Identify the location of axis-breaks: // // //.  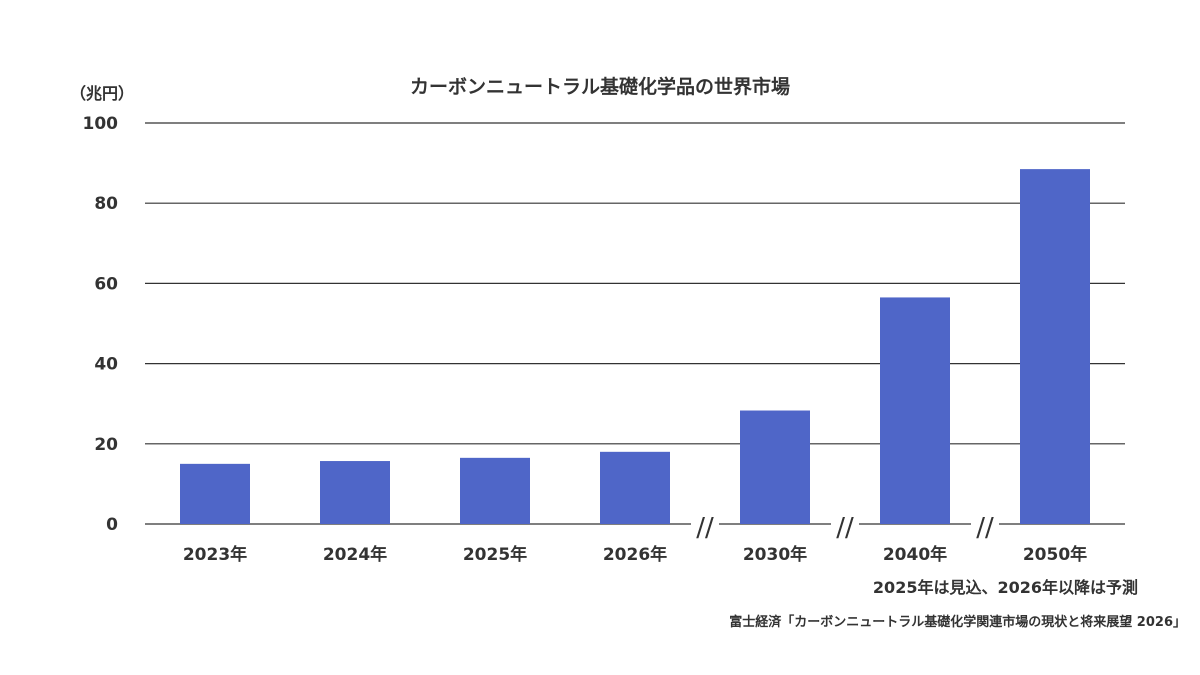
(845, 528).